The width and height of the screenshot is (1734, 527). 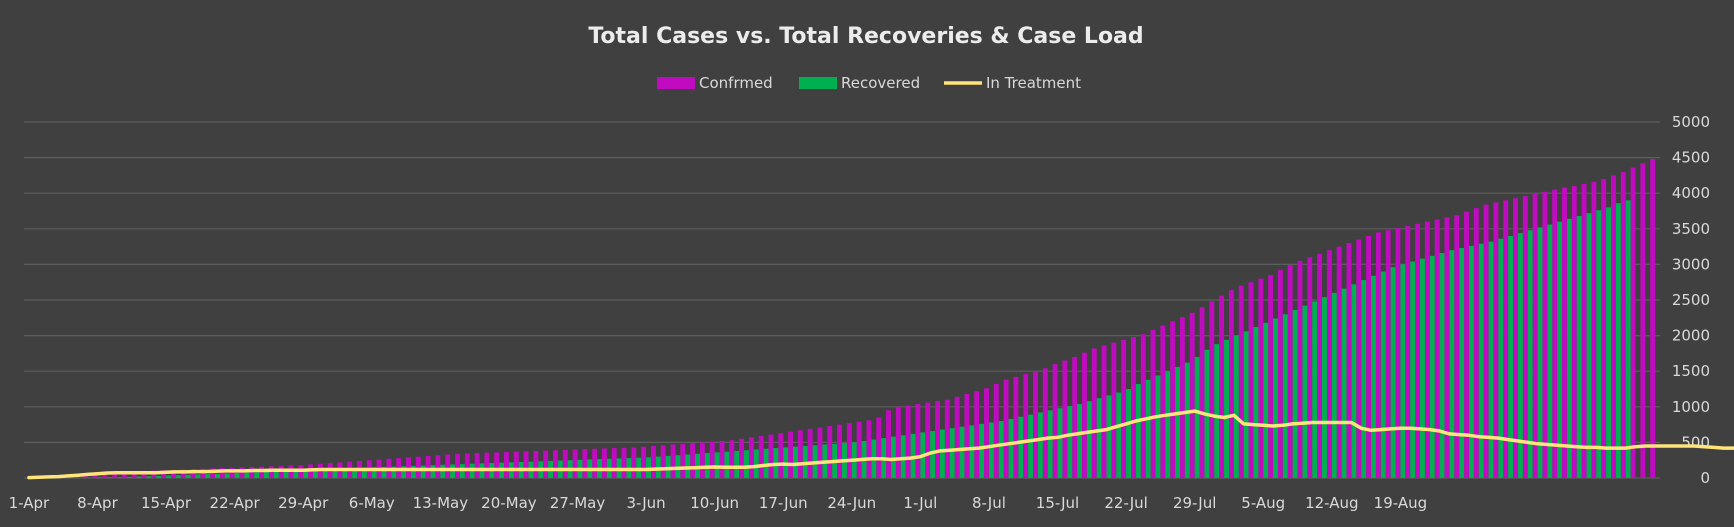 What do you see at coordinates (1691, 371) in the screenshot?
I see `y-tick-label: 1500` at bounding box center [1691, 371].